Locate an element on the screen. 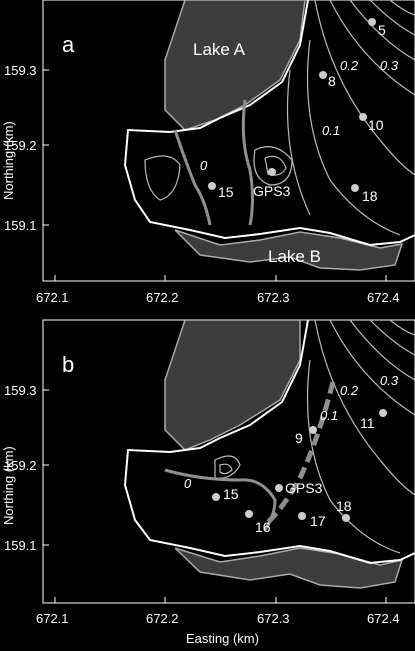 This screenshot has height=651, width=415. lake-b-shape-b is located at coordinates (289, 568).